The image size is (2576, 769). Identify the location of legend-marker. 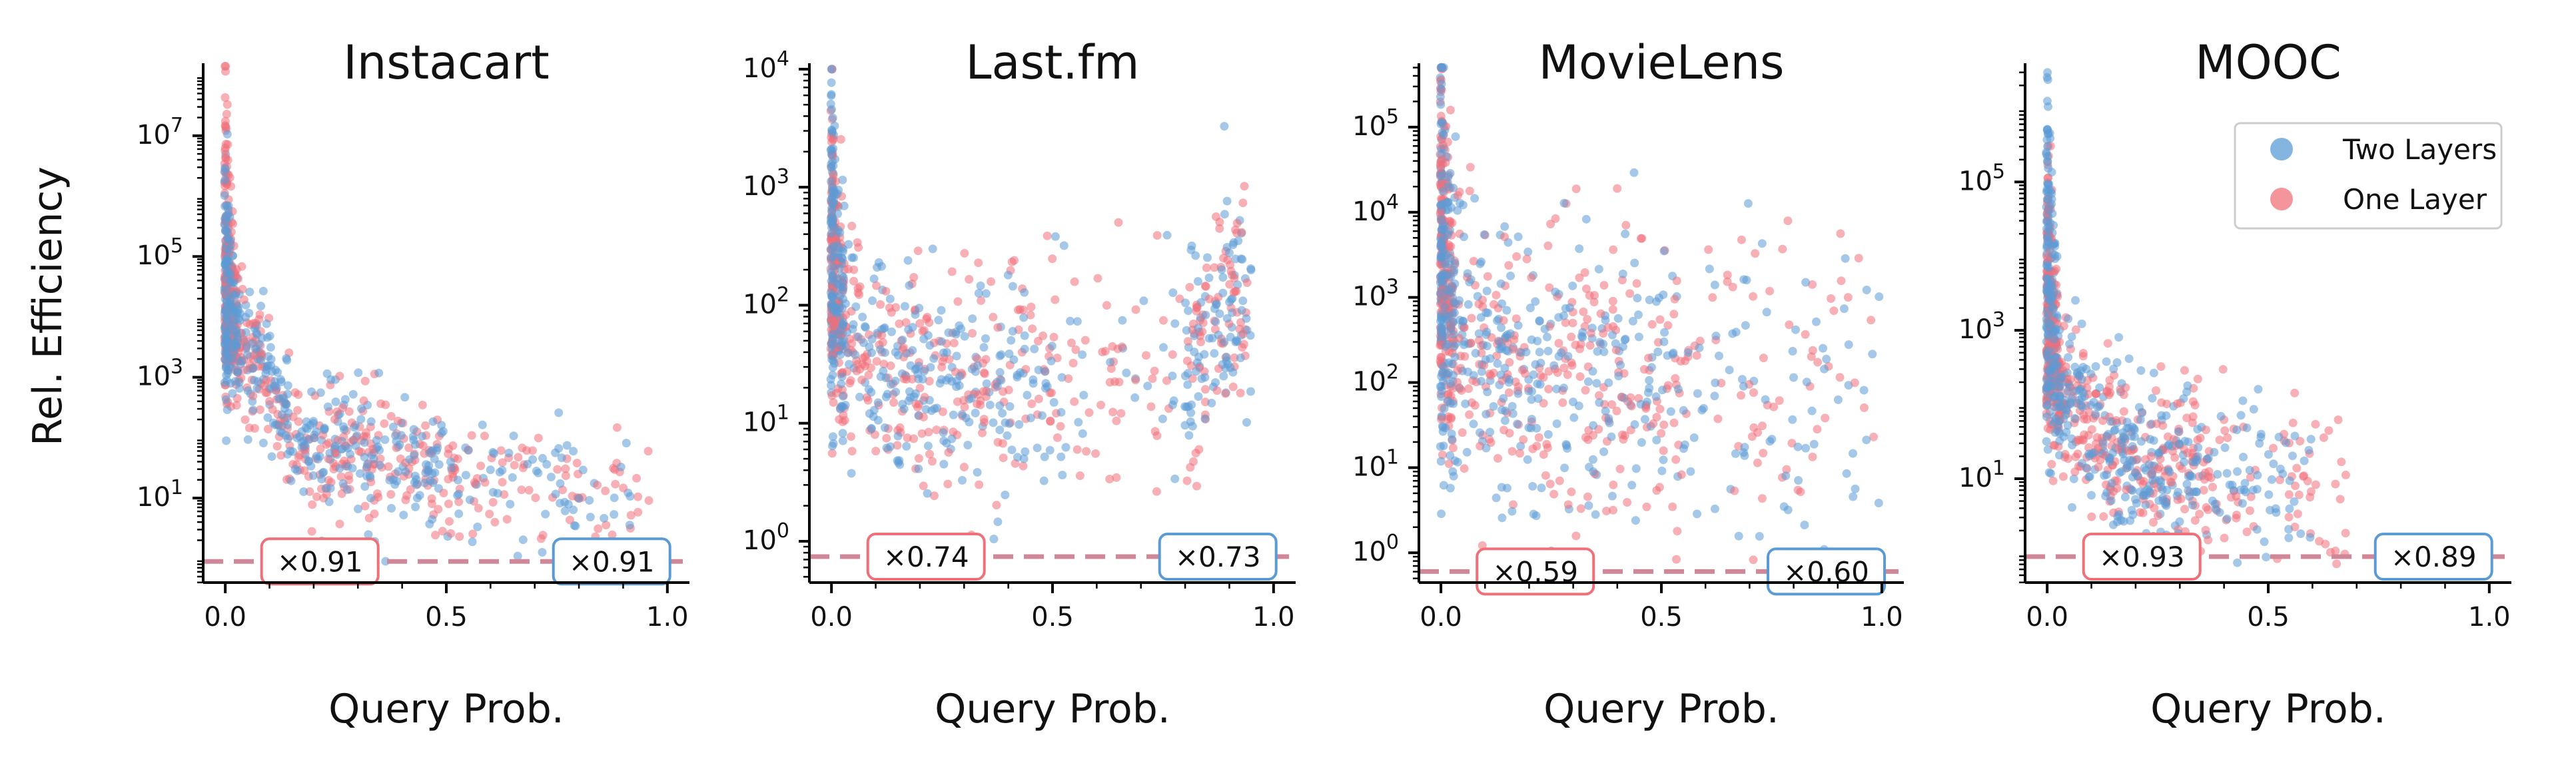
(2282, 149).